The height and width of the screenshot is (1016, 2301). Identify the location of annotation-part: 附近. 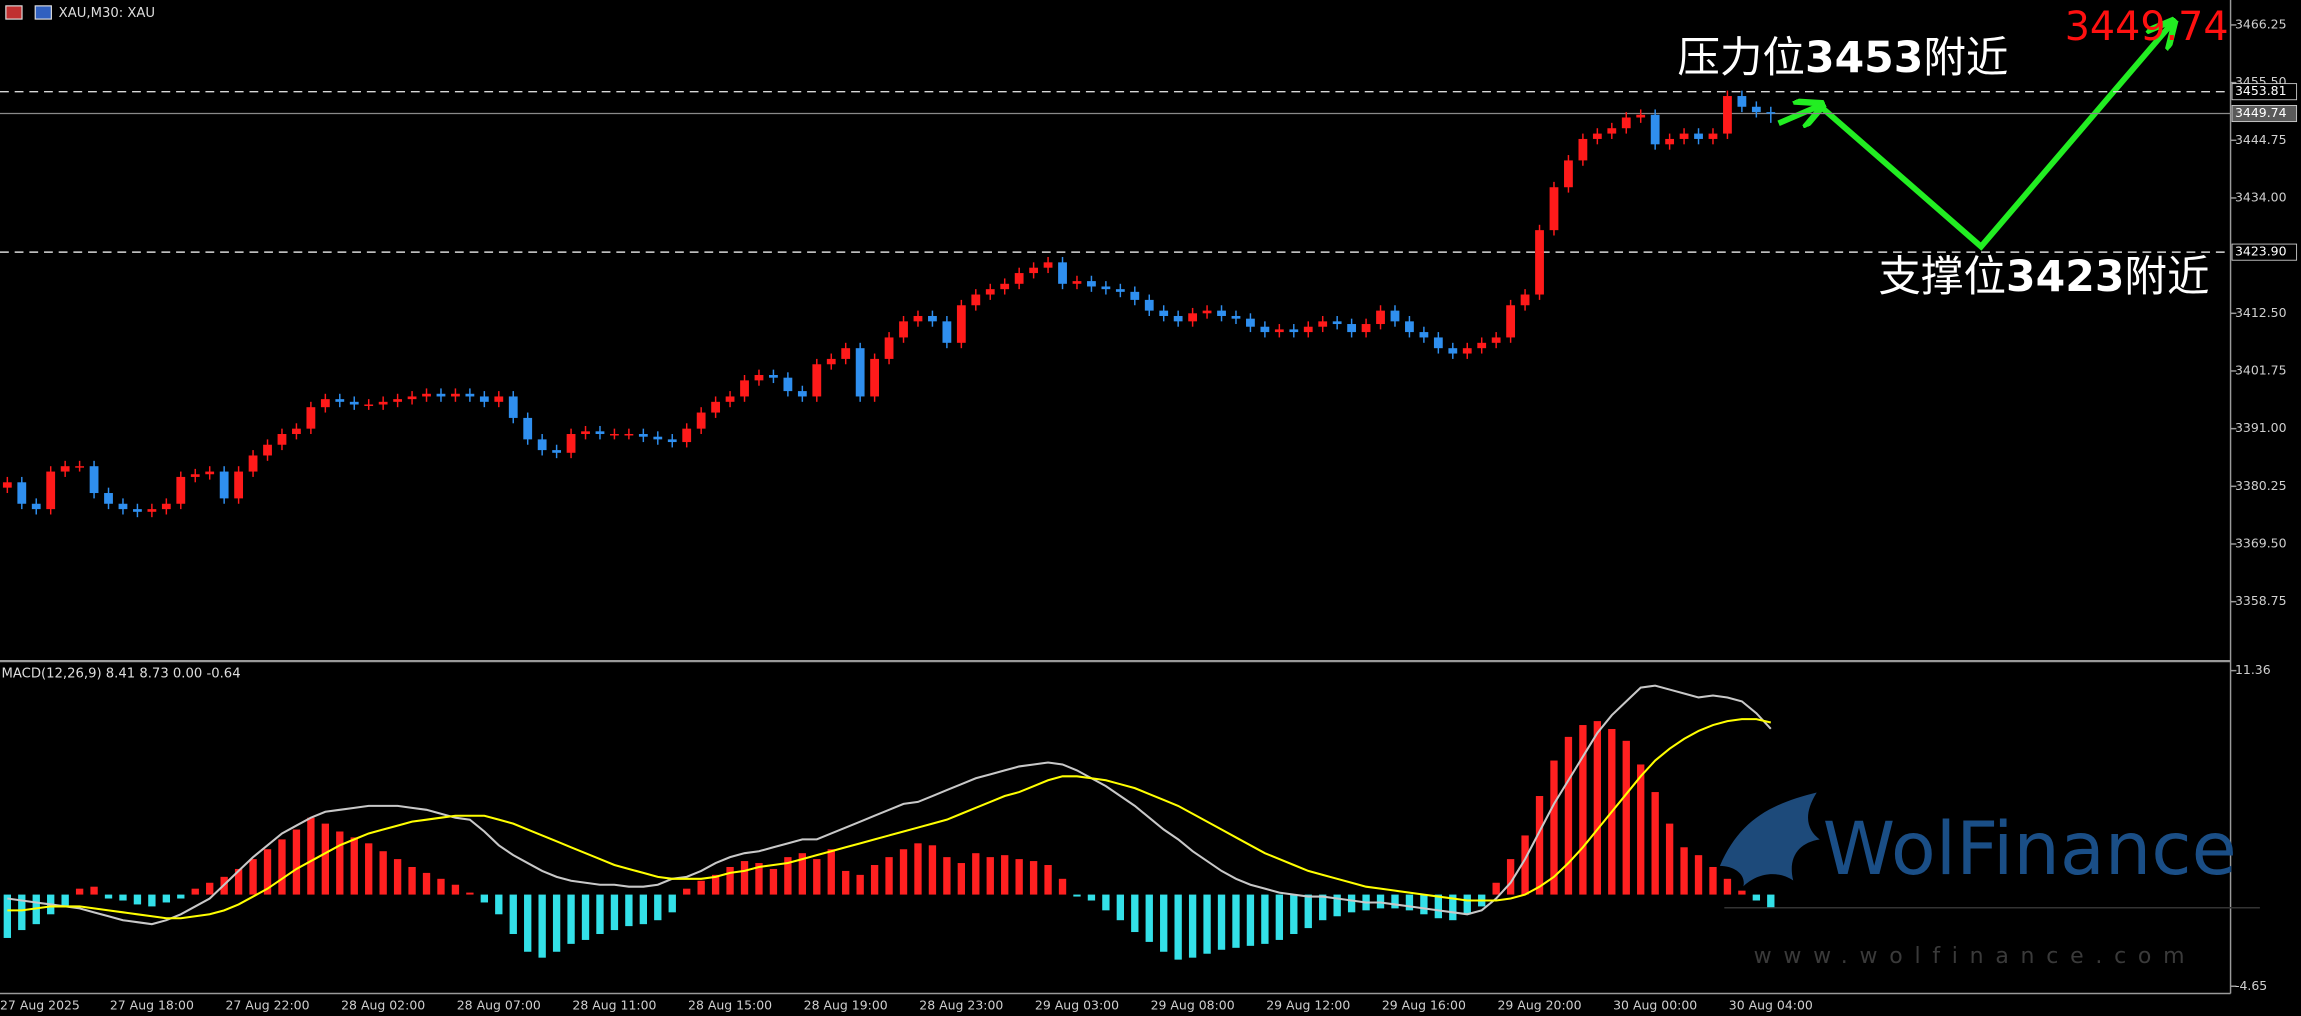
(2166, 276).